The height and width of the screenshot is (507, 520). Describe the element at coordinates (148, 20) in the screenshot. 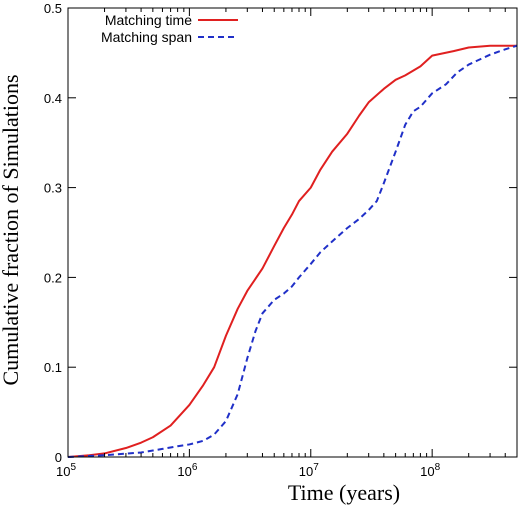

I see `legend-label-1: Matching time` at that location.